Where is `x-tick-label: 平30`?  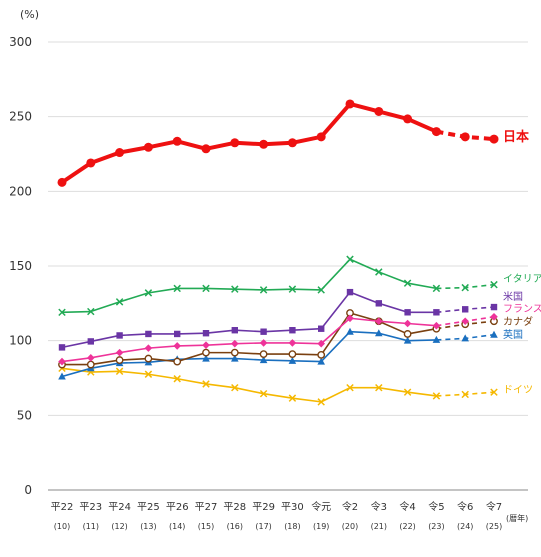
x-tick-label: 平30 is located at coordinates (292, 507).